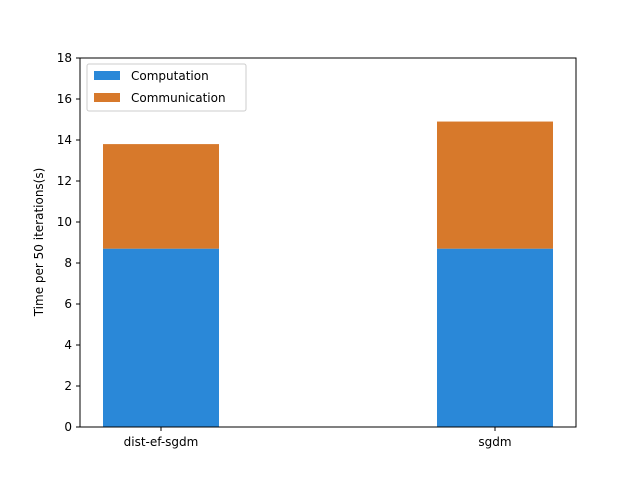 Image resolution: width=640 pixels, height=480 pixels. I want to click on y-tick-label: 8, so click(68, 263).